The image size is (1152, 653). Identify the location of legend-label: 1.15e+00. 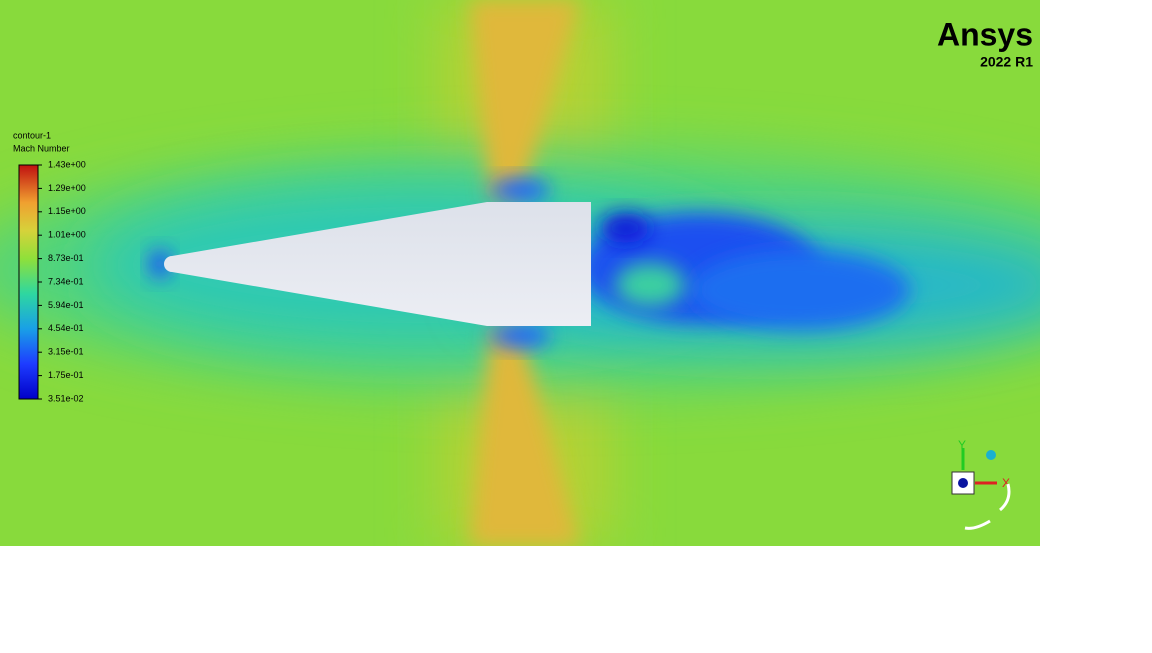
(67, 211).